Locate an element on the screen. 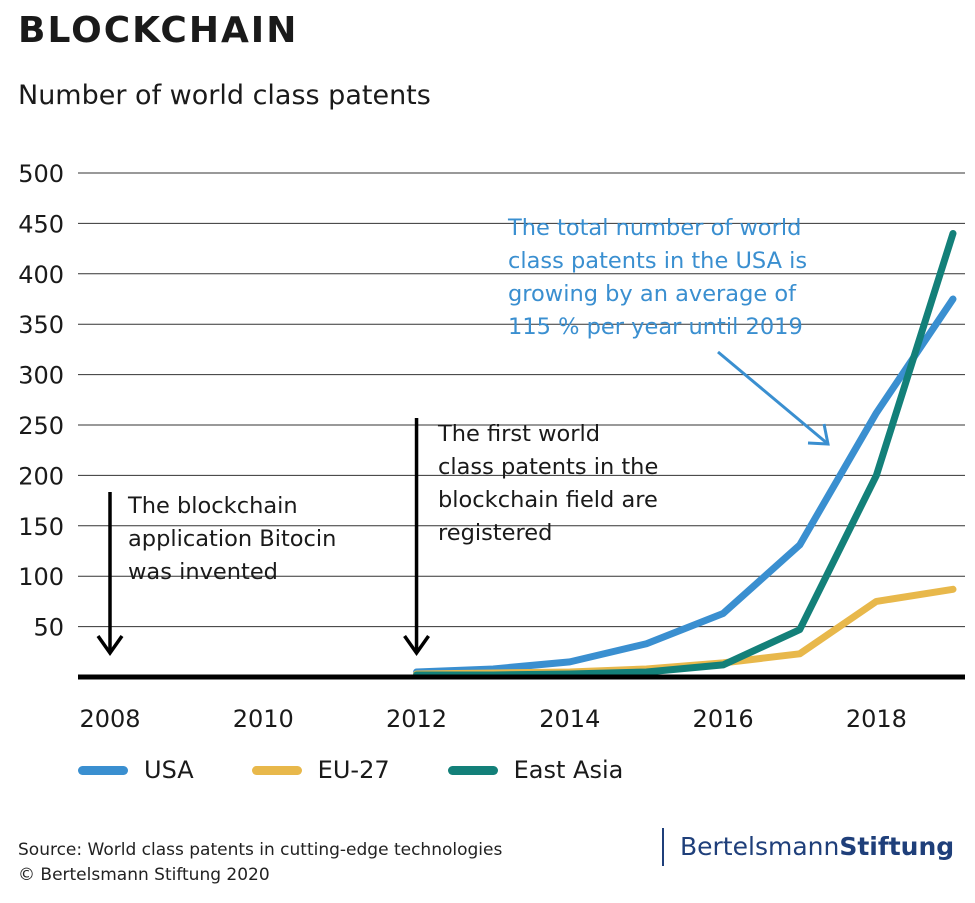  y-tick-label: 150 is located at coordinates (41, 527).